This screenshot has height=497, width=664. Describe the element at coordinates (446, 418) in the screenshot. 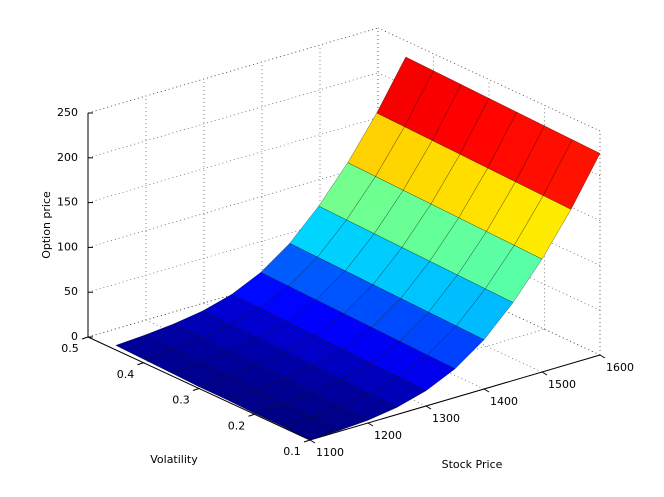

I see `x-tick-label: 1300` at that location.